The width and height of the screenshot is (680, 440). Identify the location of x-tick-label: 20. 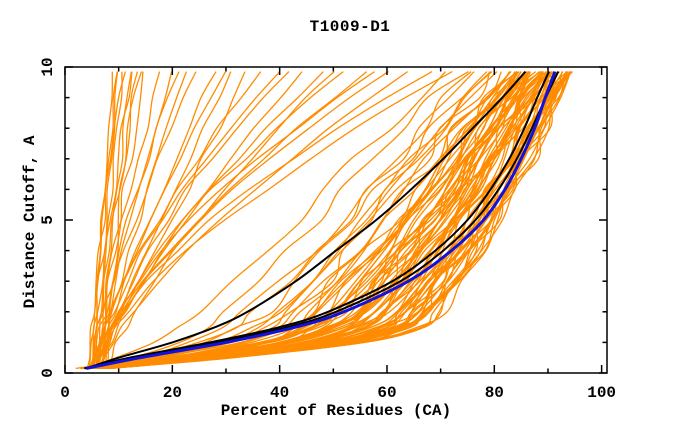
(172, 393).